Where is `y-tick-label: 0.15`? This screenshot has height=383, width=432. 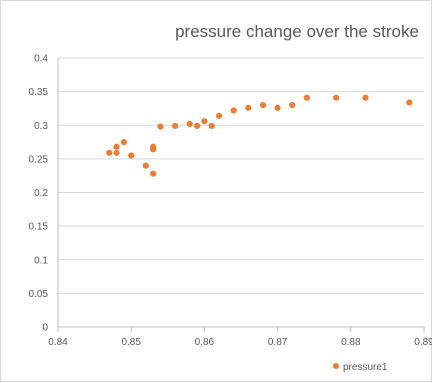 y-tick-label: 0.15 is located at coordinates (39, 227).